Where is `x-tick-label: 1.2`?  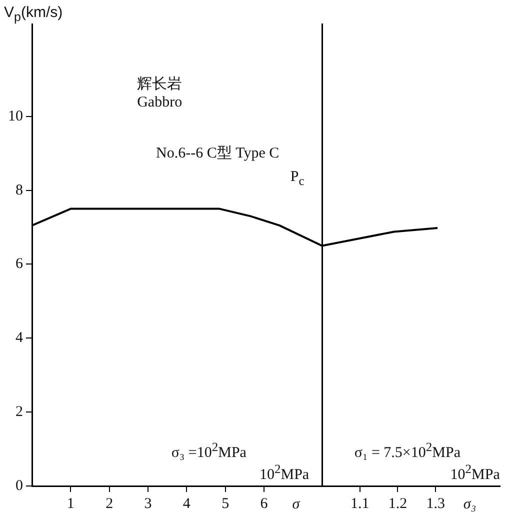
x-tick-label: 1.2 is located at coordinates (398, 504).